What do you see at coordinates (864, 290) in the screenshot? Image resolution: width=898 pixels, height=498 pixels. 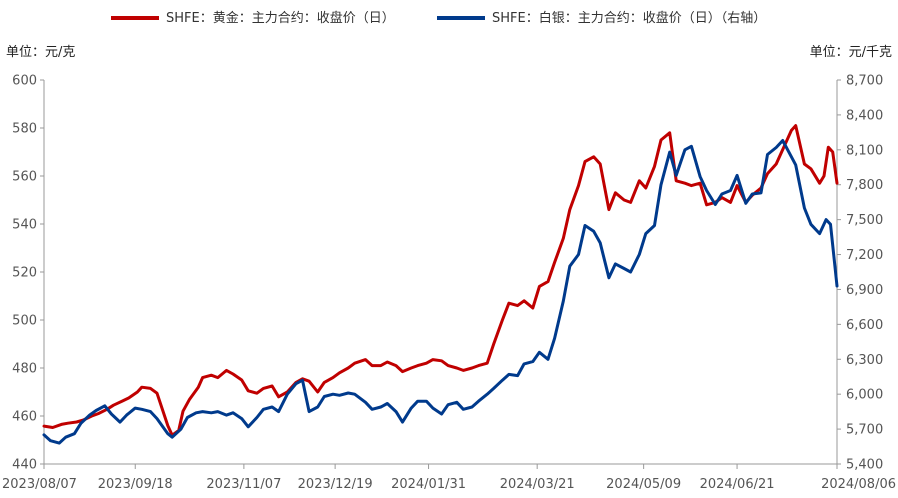 I see `right-tick-label: 6,900` at bounding box center [864, 290].